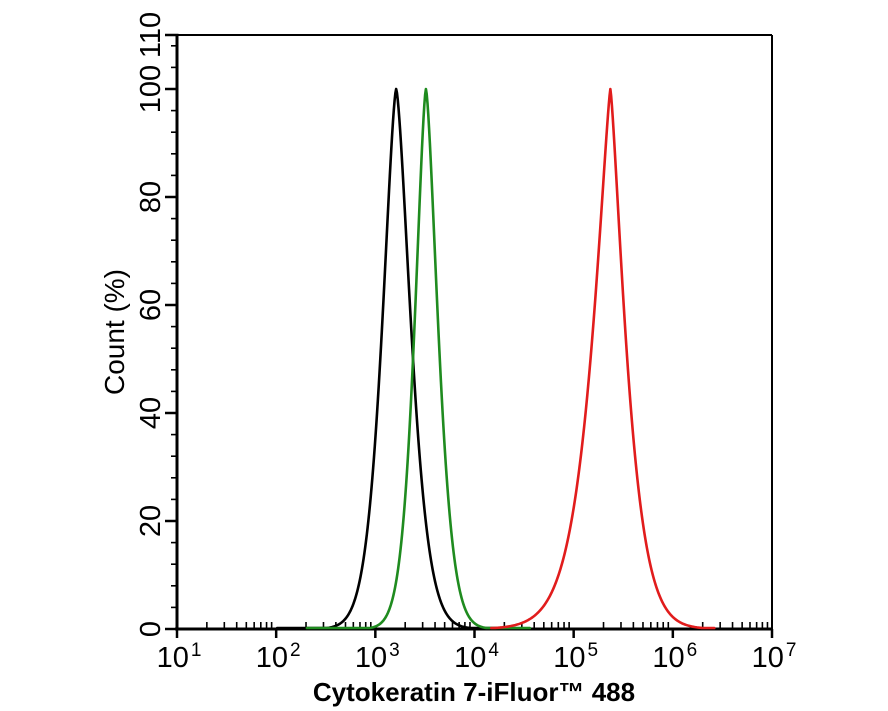  Describe the element at coordinates (476, 657) in the screenshot. I see `x-tick-label: 10 4` at that location.